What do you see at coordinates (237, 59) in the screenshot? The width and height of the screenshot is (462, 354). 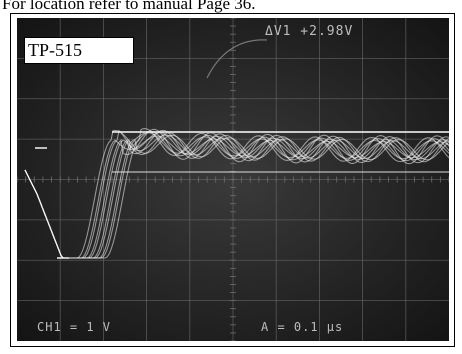 I see `faint-arc-trace` at bounding box center [237, 59].